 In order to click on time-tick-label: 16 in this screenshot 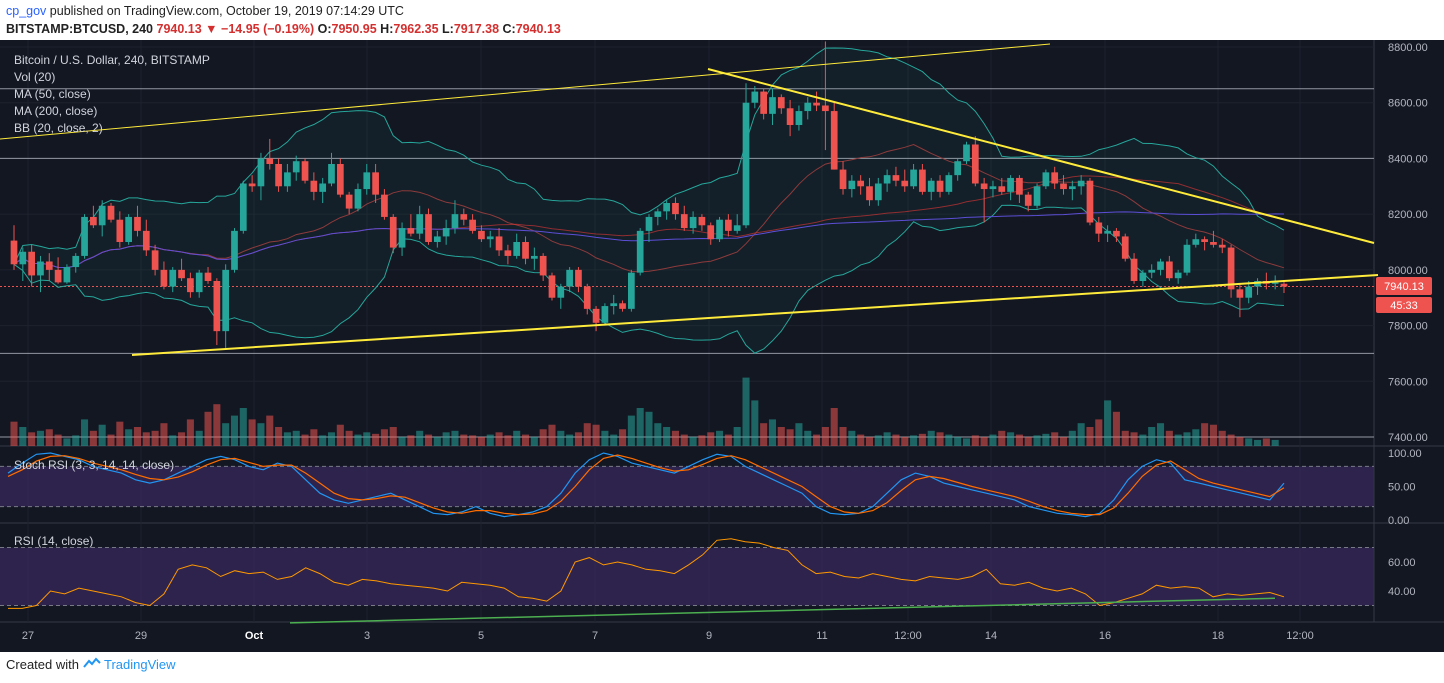, I will do `click(1105, 636)`.